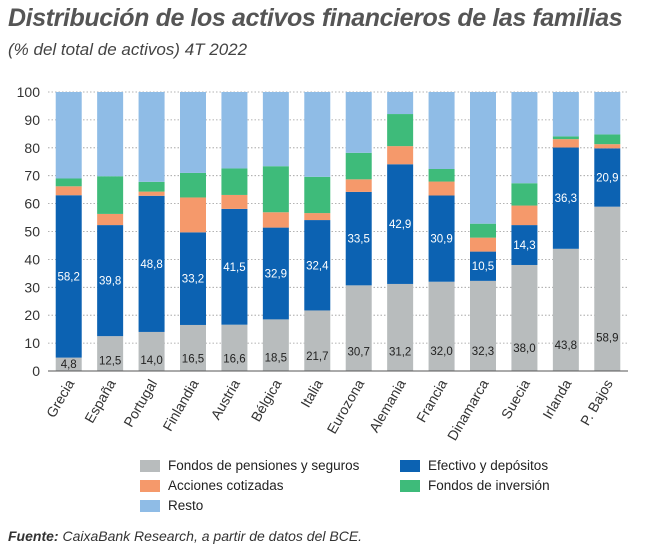 The image size is (650, 553). Describe the element at coordinates (483, 352) in the screenshot. I see `data-label: 32,3` at that location.